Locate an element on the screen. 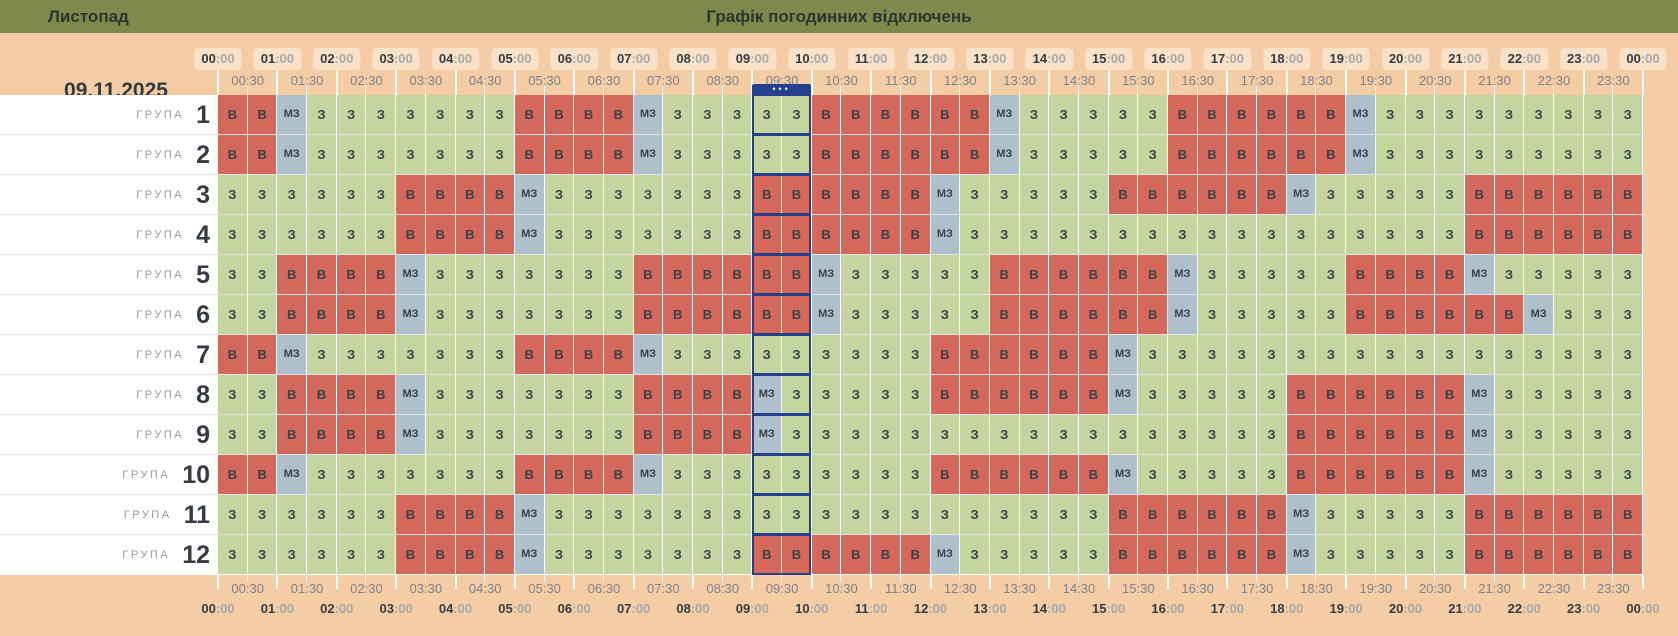 The image size is (1678, 636). group-word: ГРУПА is located at coordinates (160, 275).